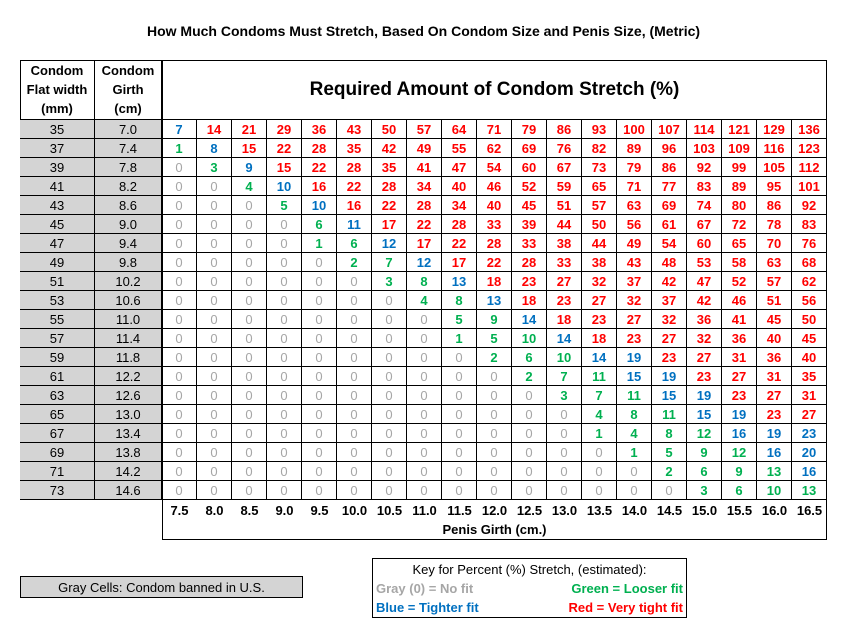  What do you see at coordinates (389, 510) in the screenshot?
I see `penis-girth: 10.5` at bounding box center [389, 510].